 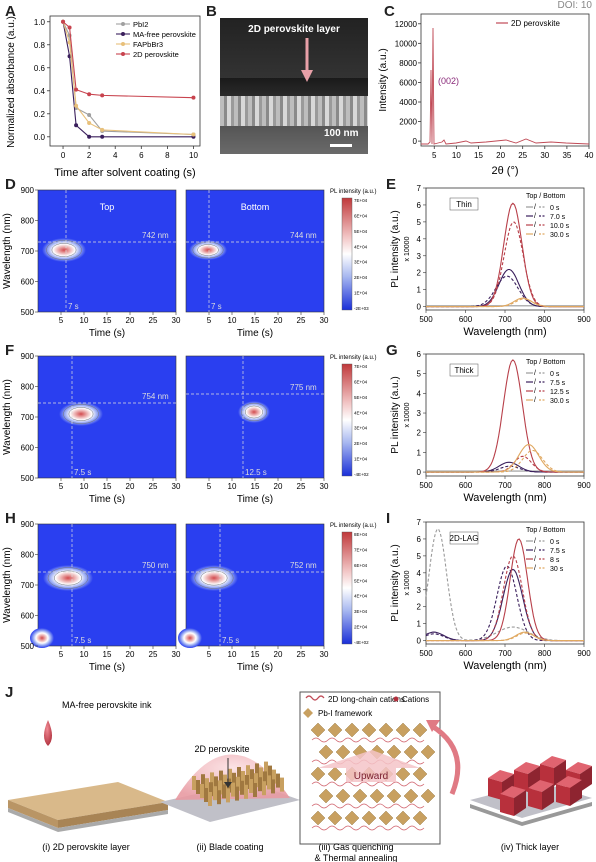 I want to click on colorbar-tick: 3E+04, so click(x=361, y=611).